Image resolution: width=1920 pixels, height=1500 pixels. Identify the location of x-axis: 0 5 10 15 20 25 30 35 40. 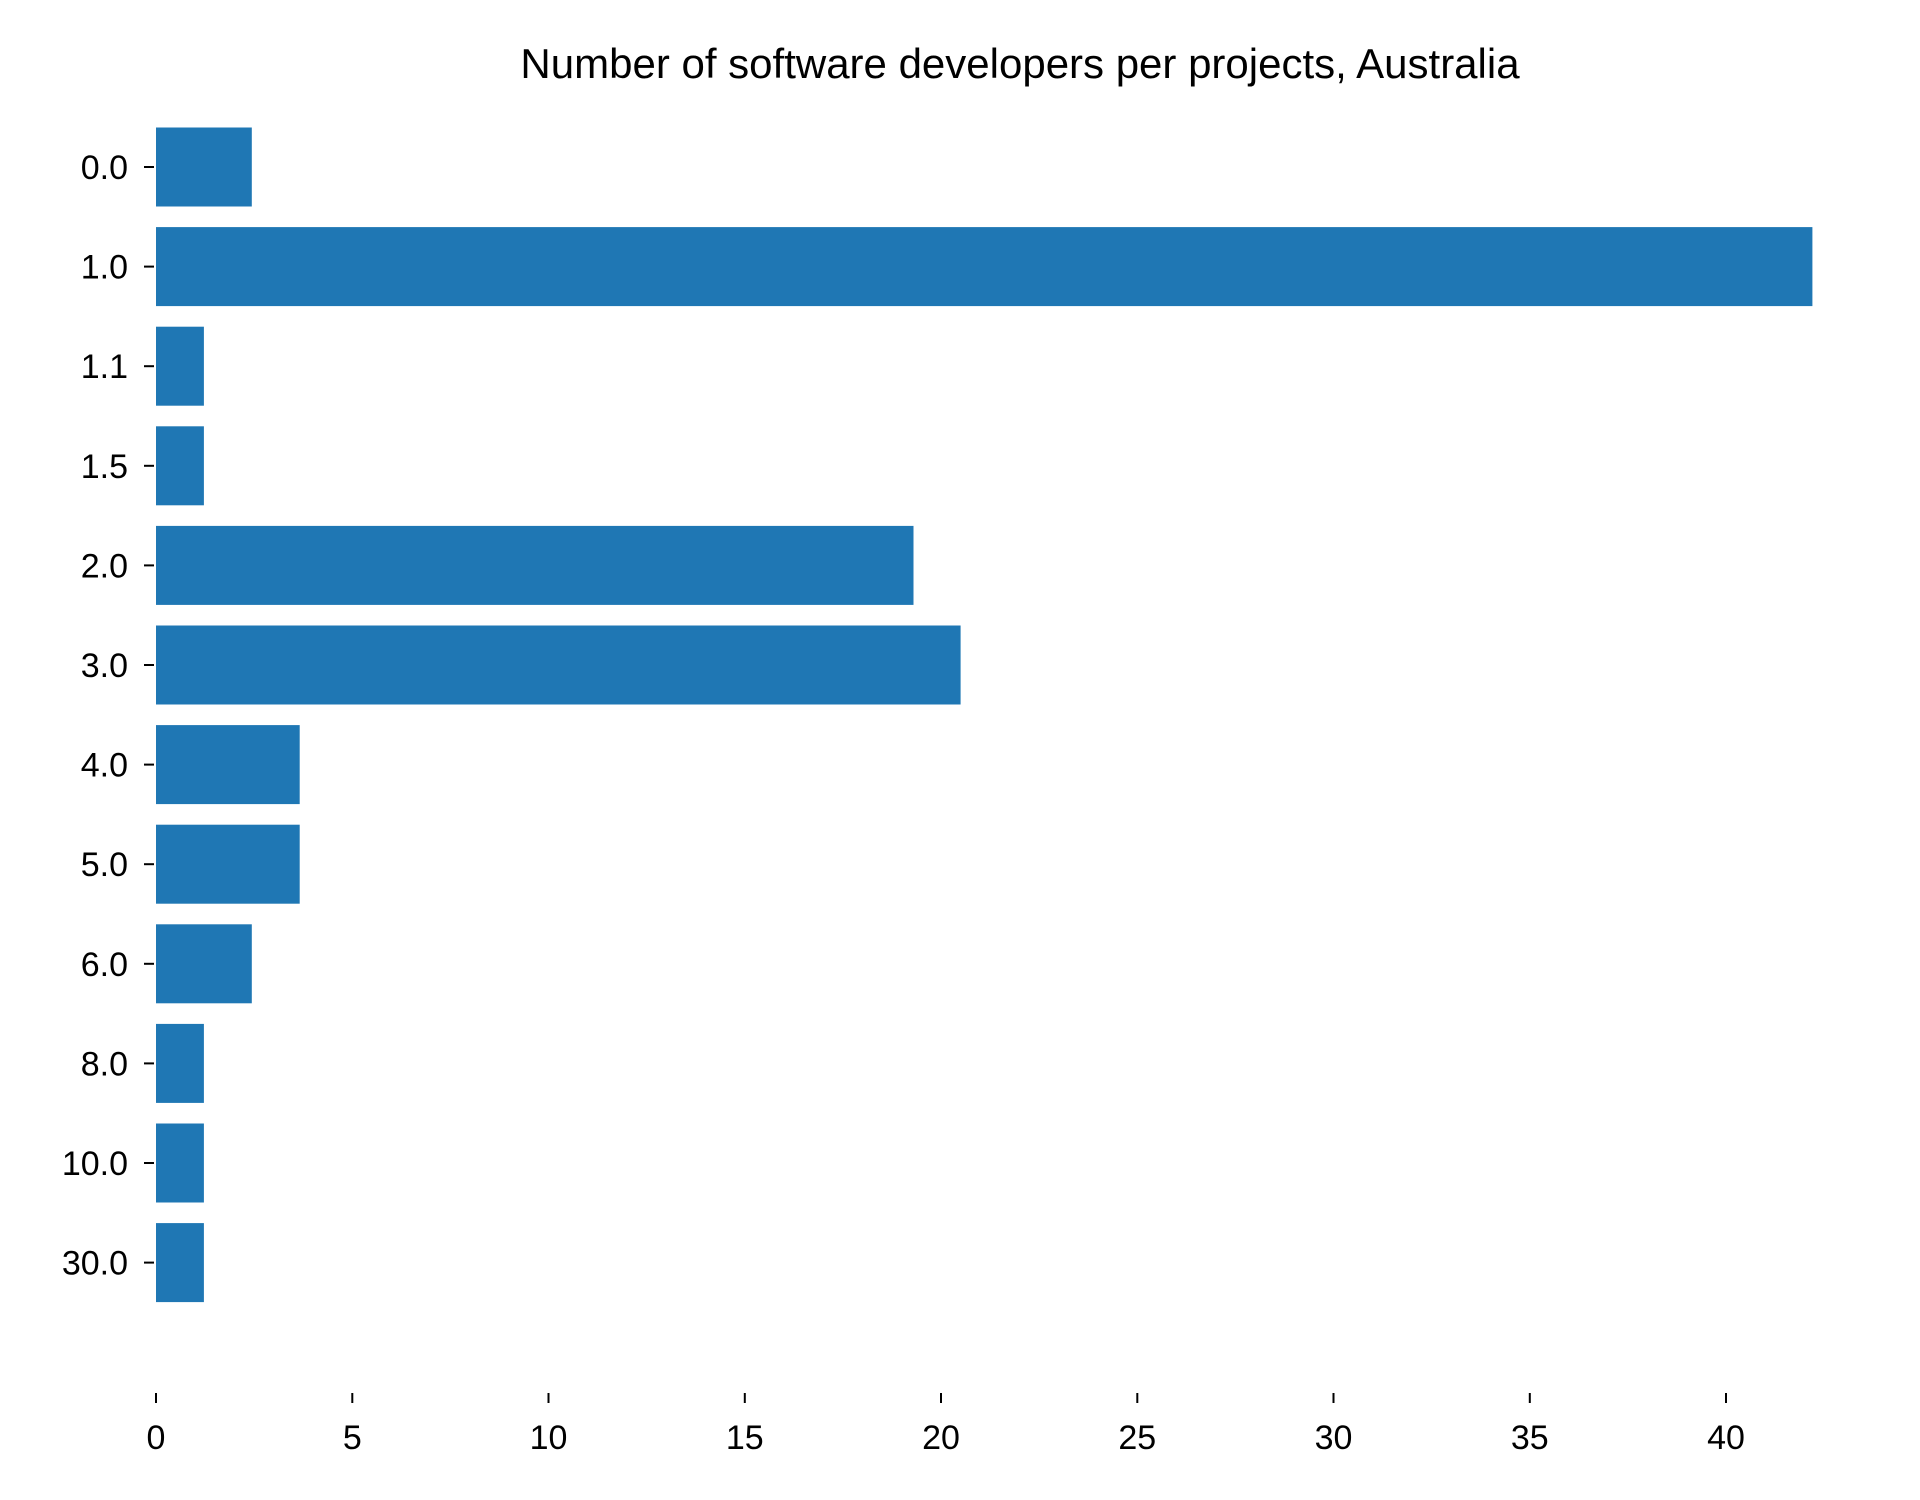
(946, 1425).